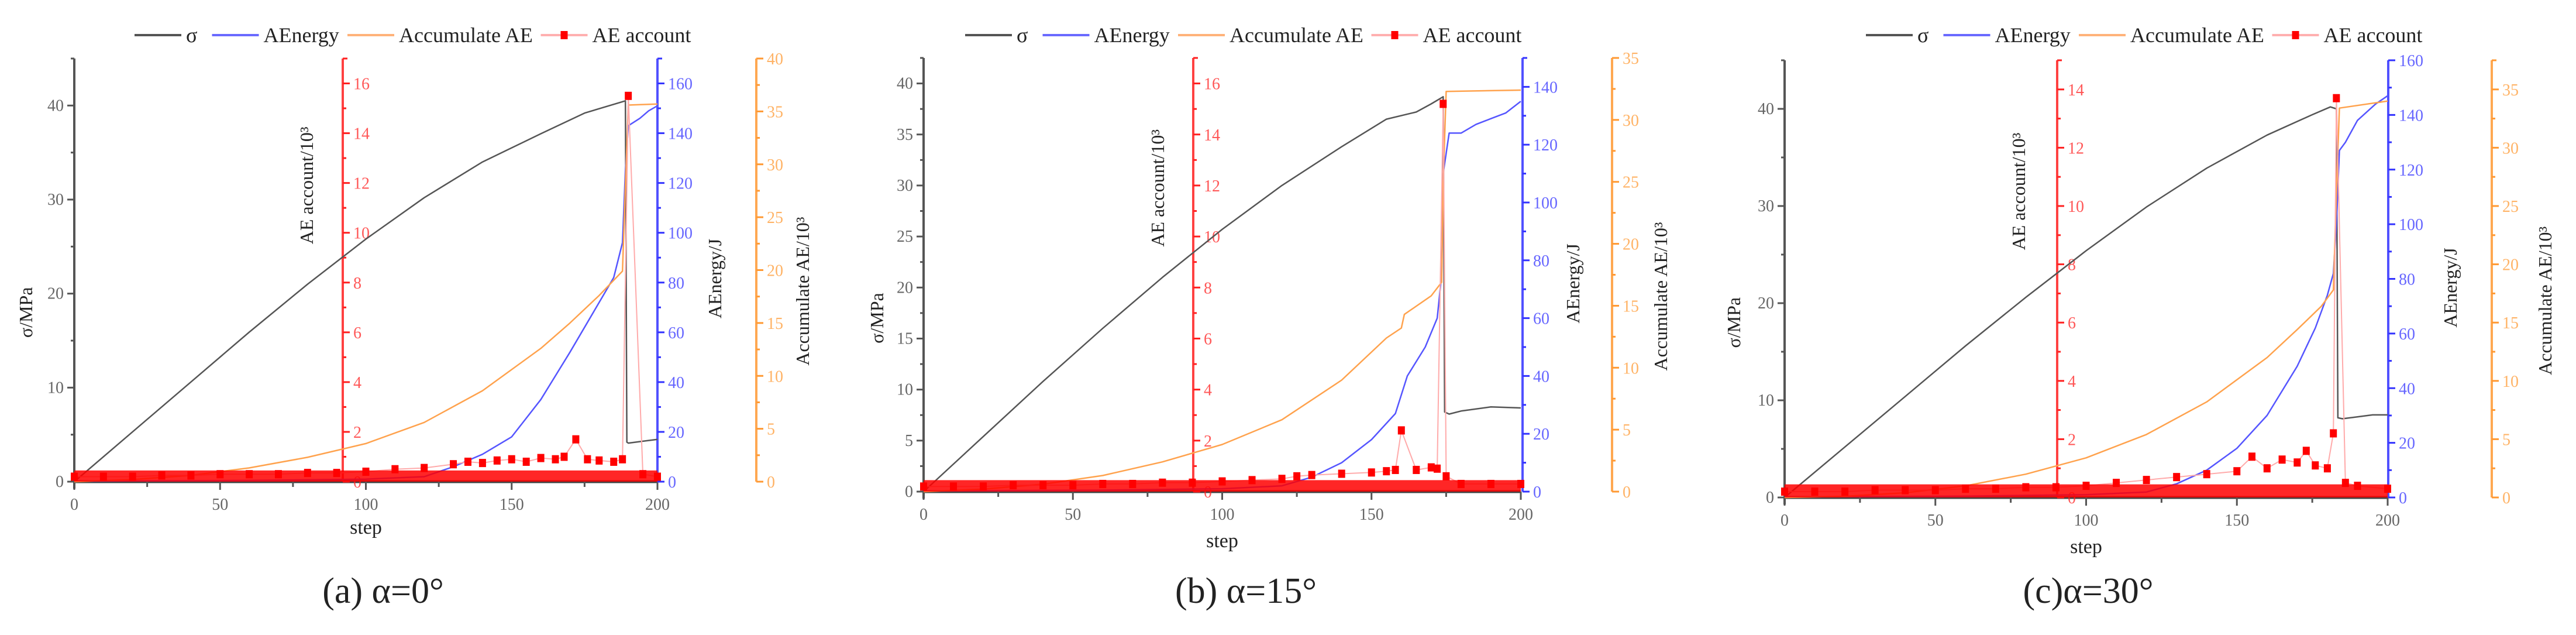 Image resolution: width=2576 pixels, height=635 pixels. I want to click on svg-text: 5, so click(771, 430).